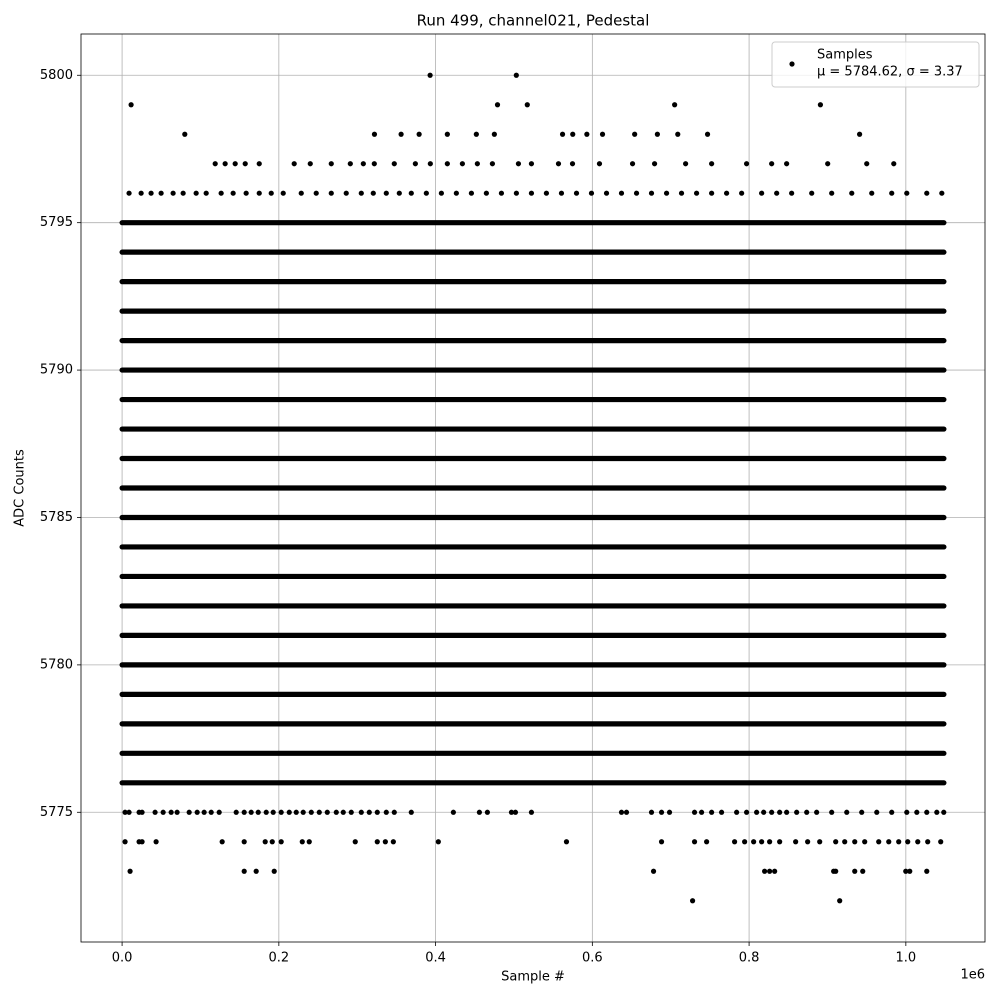 Image resolution: width=1000 pixels, height=1000 pixels. Describe the element at coordinates (56, 75) in the screenshot. I see `y-tick-label: 5800` at that location.